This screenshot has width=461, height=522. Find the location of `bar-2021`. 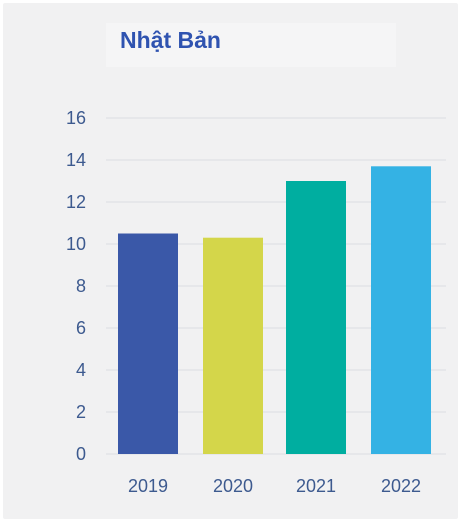

bar-2021 is located at coordinates (316, 317).